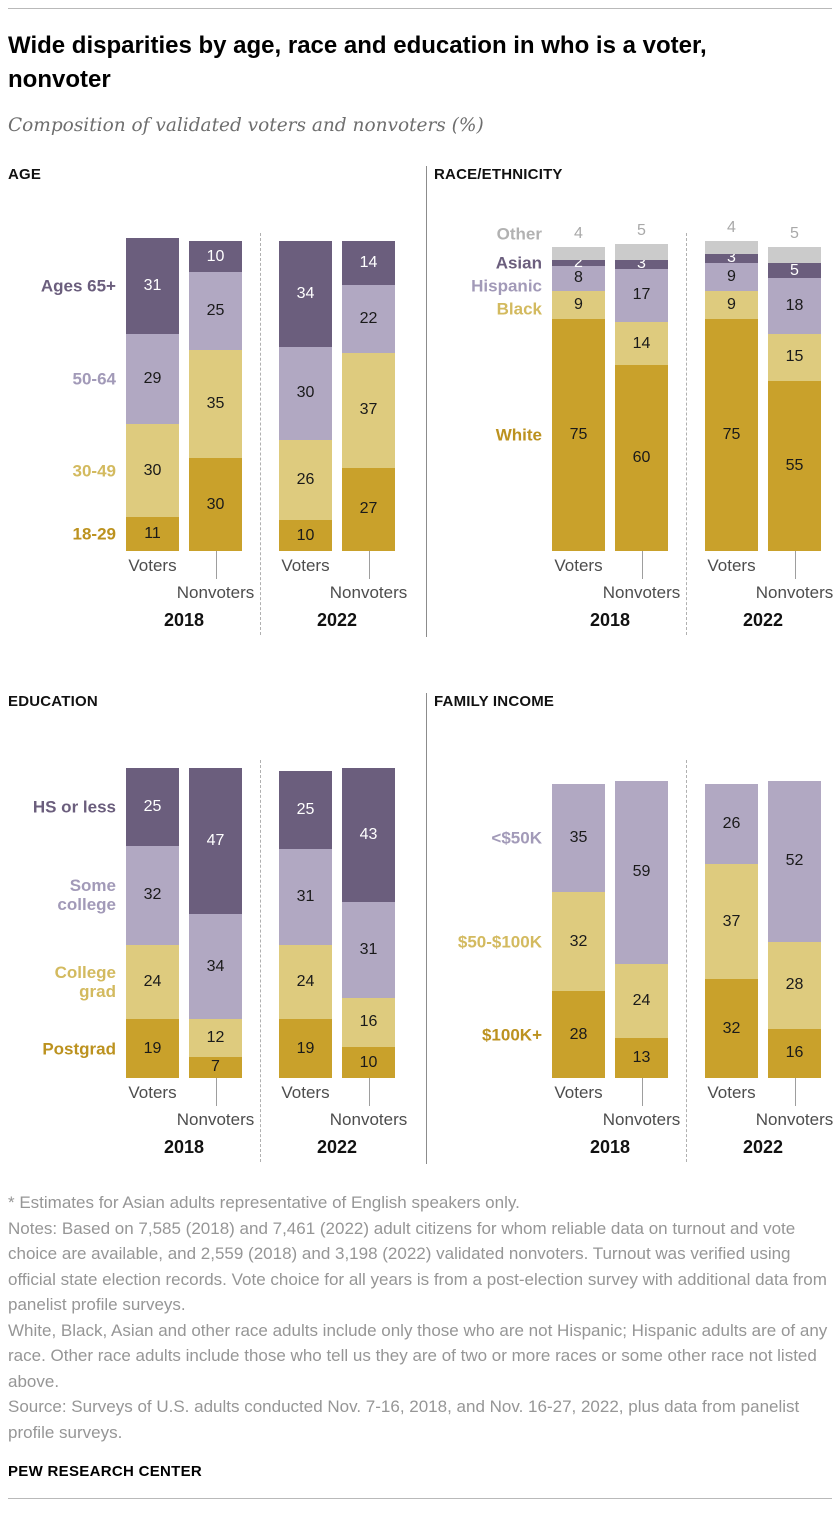 This screenshot has width=840, height=1522. I want to click on segment-value-college-grad: 16, so click(368, 1022).